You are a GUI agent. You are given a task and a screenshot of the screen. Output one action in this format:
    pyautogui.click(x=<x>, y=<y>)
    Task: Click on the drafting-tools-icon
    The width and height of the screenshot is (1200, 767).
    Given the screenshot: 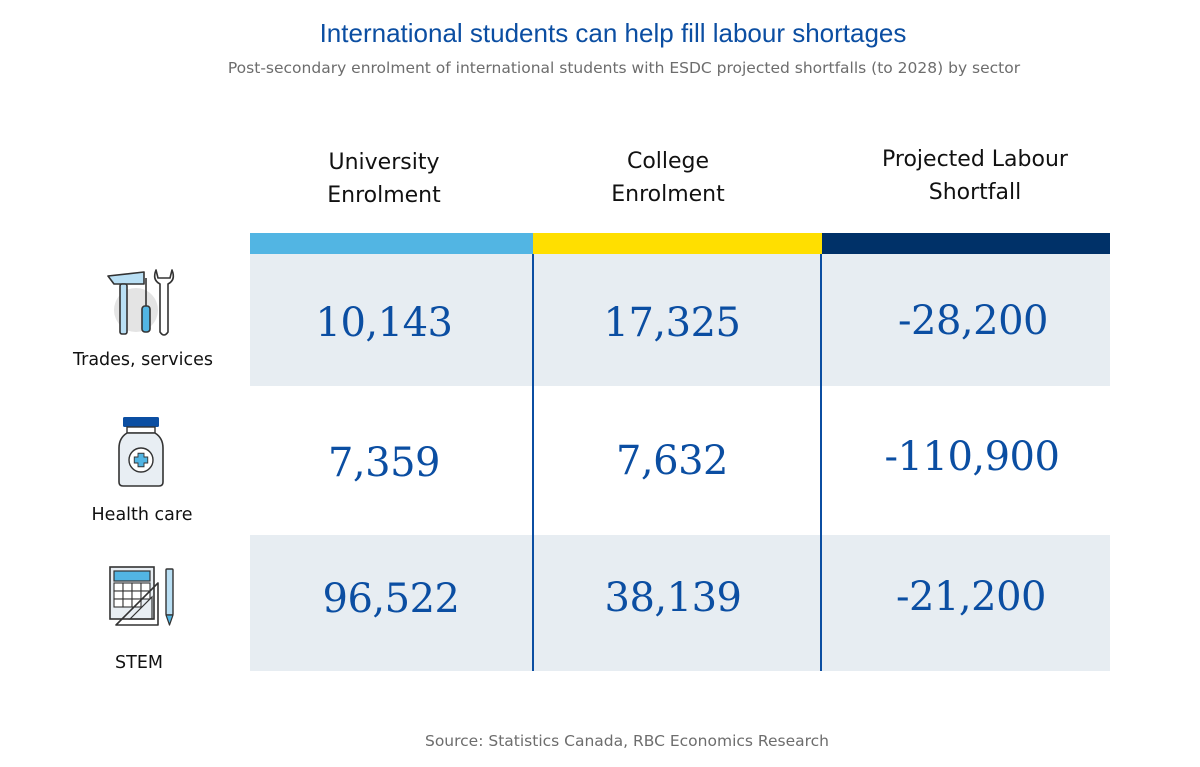 What is the action you would take?
    pyautogui.click(x=141, y=596)
    